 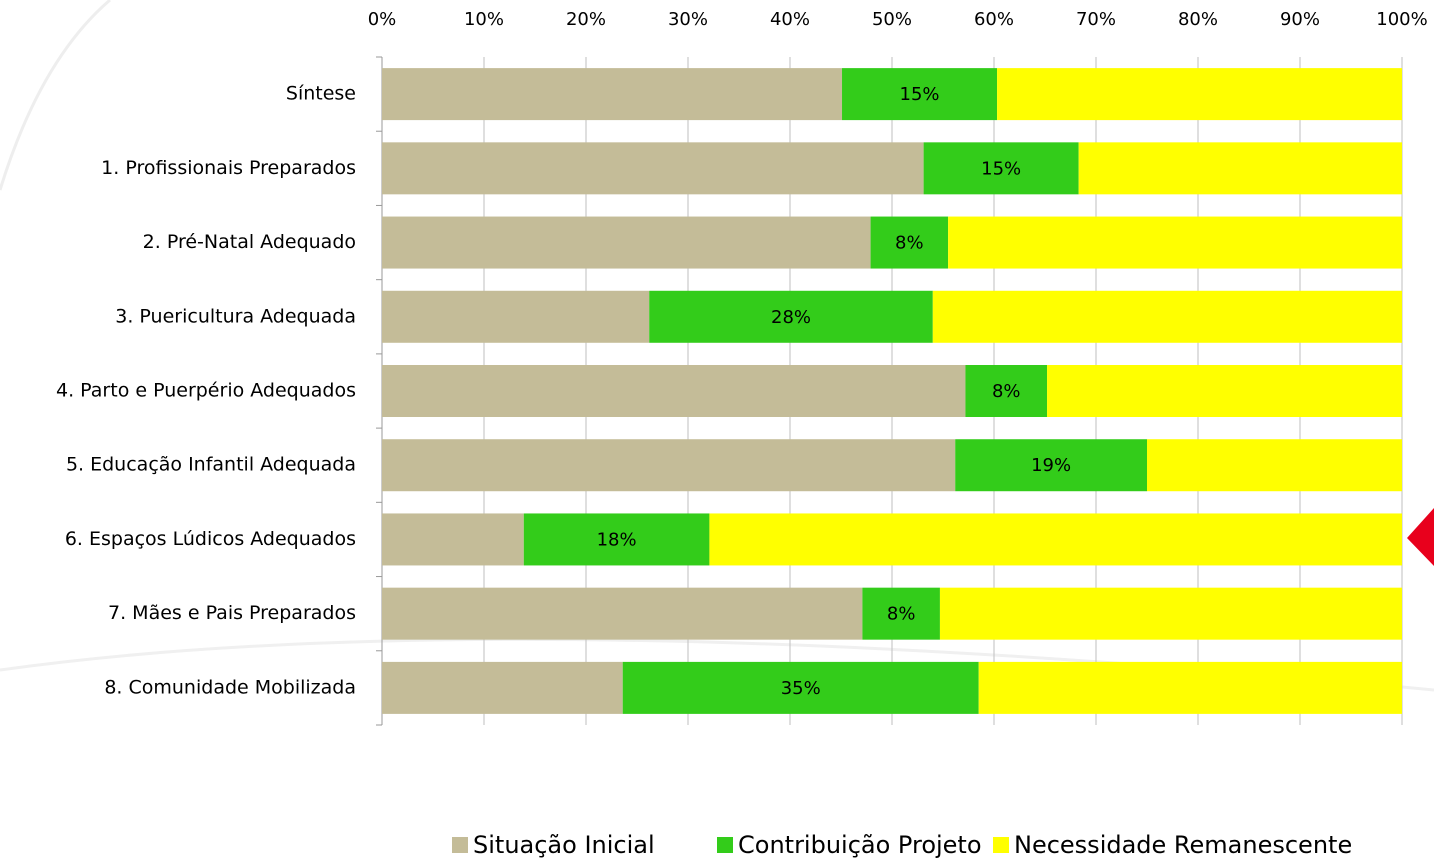 I want to click on x-tick-label: 70%, so click(x=1096, y=19).